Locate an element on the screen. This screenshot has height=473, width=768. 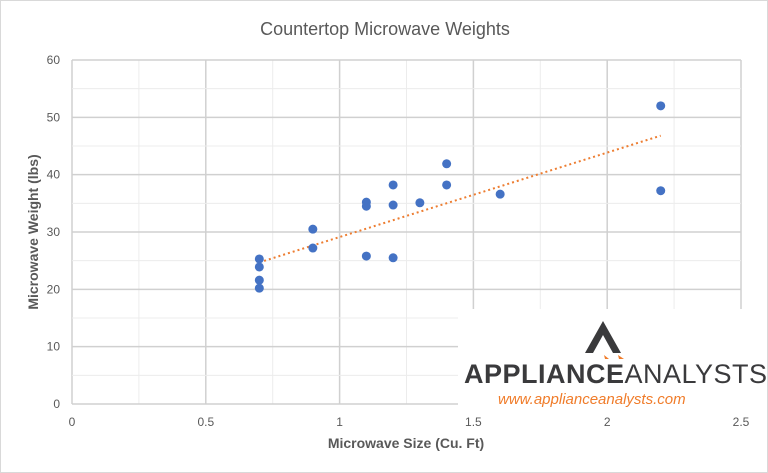
watermark-brand: APPLIANCEANALYSTS is located at coordinates (616, 374).